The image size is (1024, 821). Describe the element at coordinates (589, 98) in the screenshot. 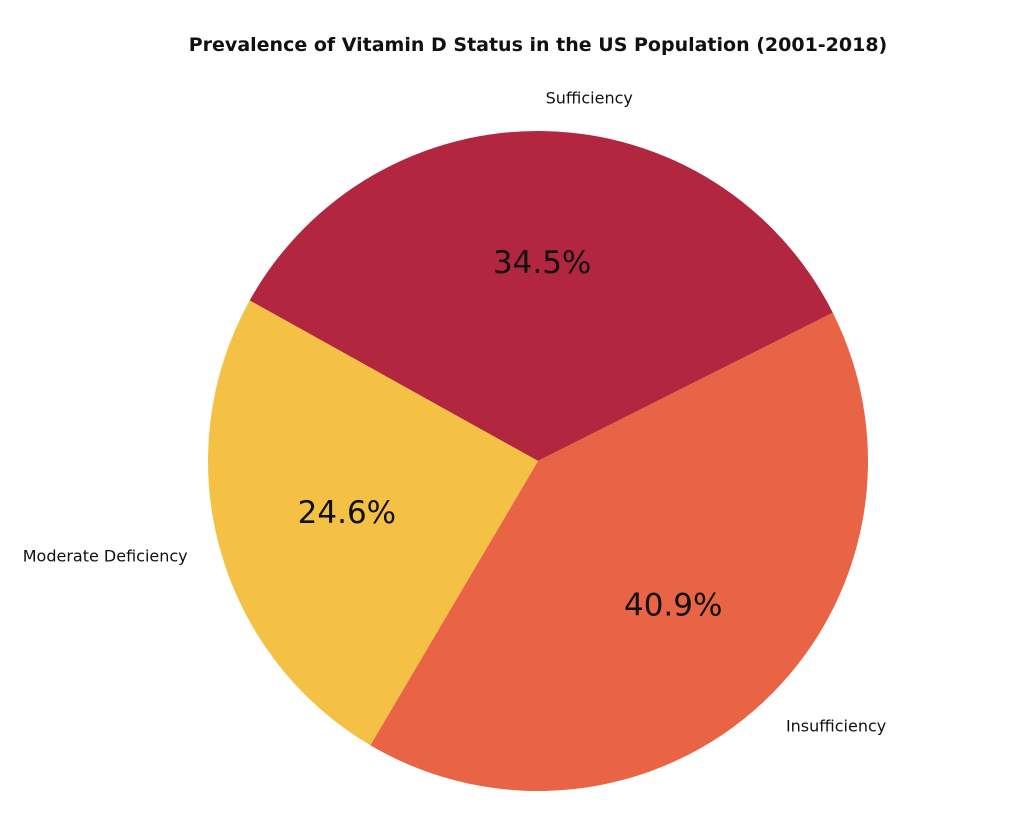

I see `slice-category-label: Sufficiency` at that location.